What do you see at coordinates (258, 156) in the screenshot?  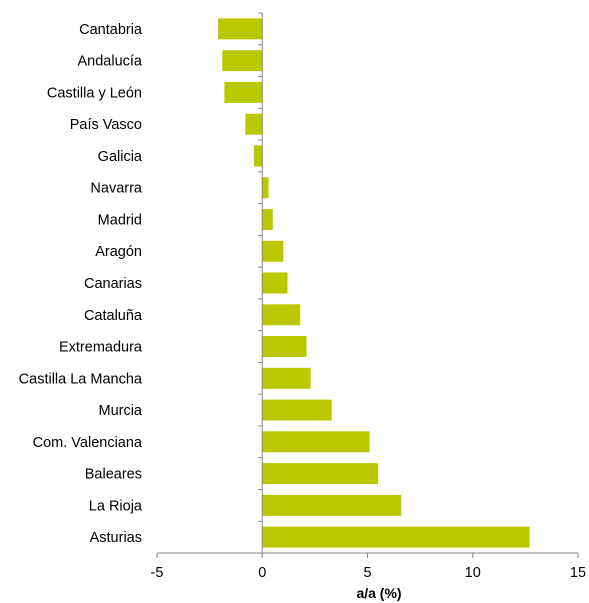 I see `bar-galicia` at bounding box center [258, 156].